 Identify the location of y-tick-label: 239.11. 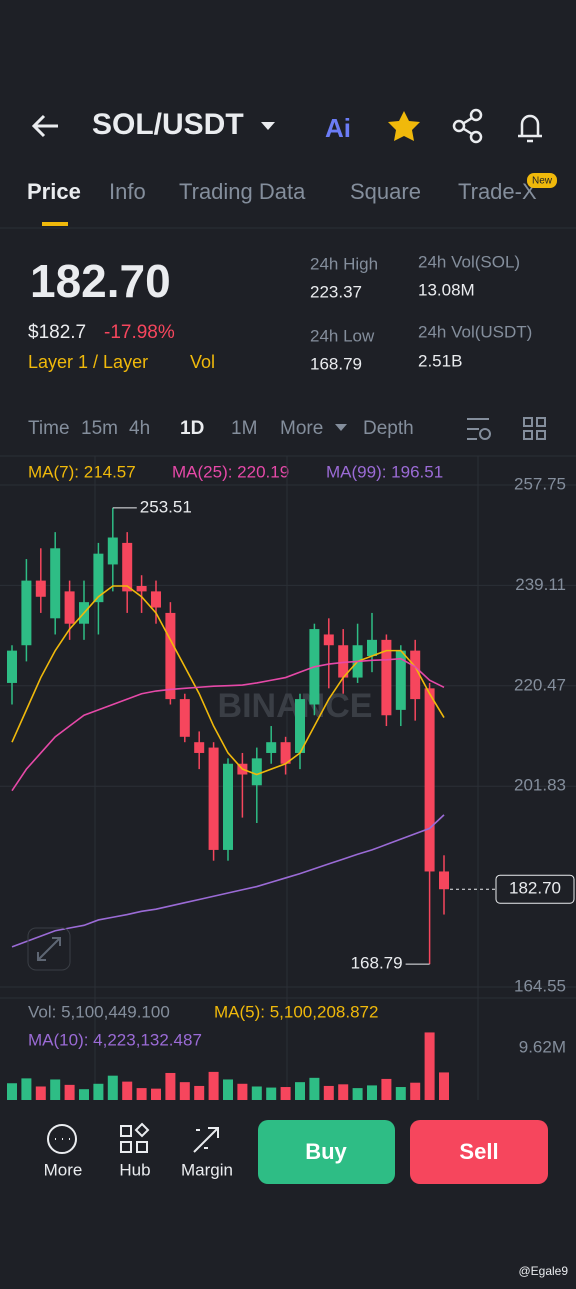
(540, 584).